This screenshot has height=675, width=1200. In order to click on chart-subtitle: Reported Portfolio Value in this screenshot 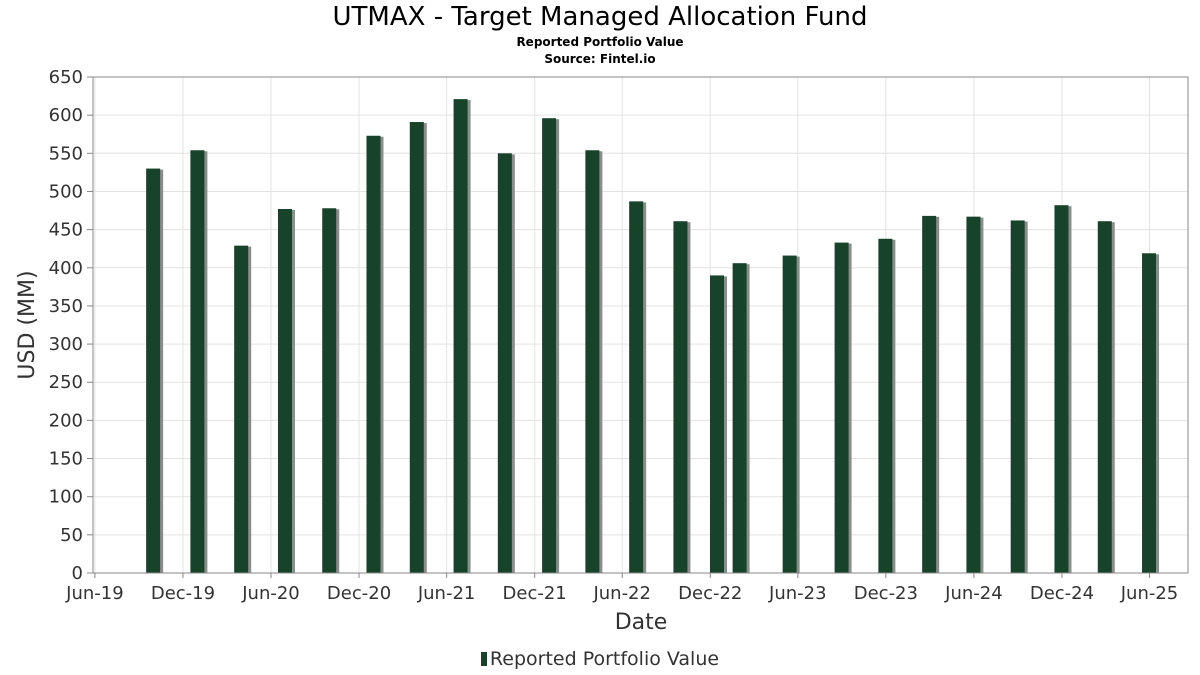, I will do `click(600, 42)`.